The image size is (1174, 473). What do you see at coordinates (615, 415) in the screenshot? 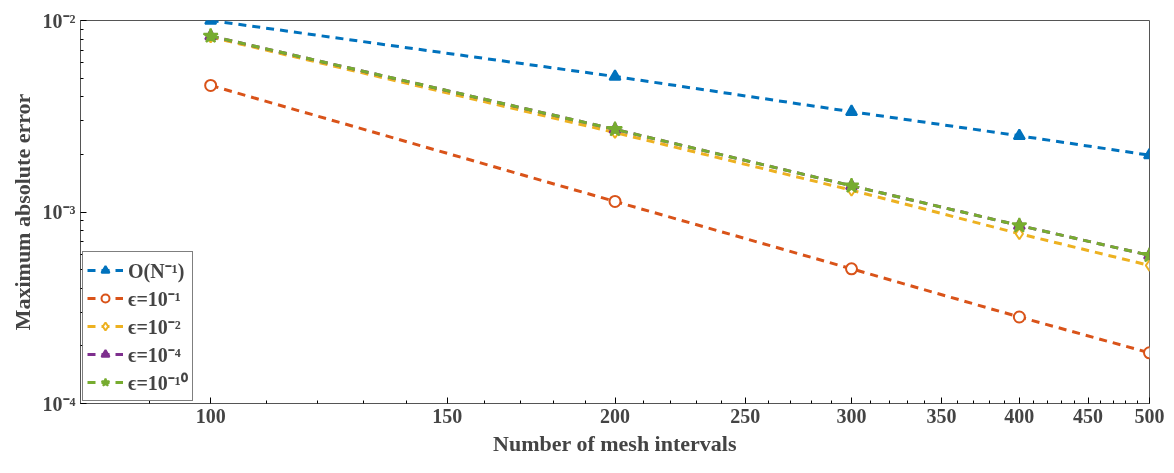
I see `x-tick-label: 200` at bounding box center [615, 415].